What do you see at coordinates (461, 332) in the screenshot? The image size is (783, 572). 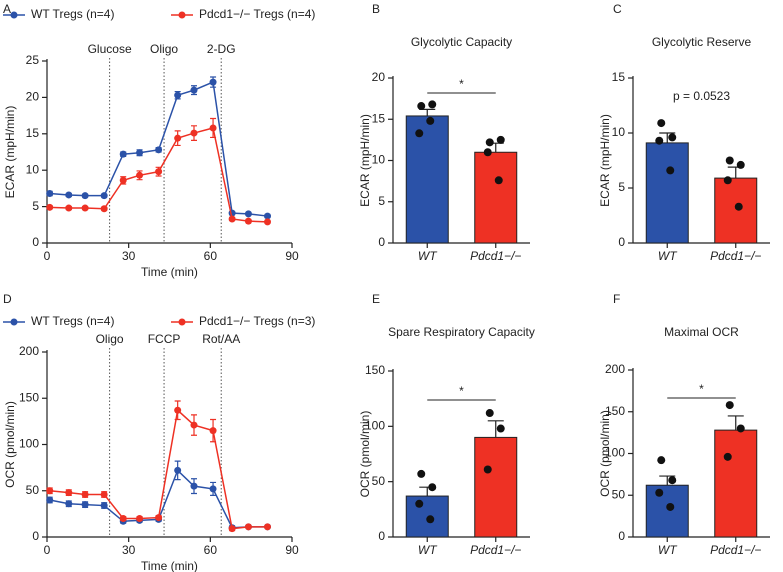 I see `chart-title: Spare Respiratory Capacity` at bounding box center [461, 332].